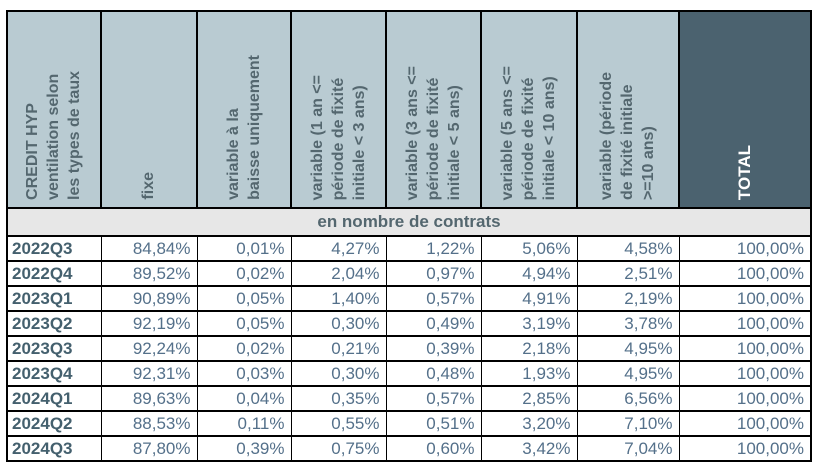 Image resolution: width=817 pixels, height=466 pixels. I want to click on cell-variable-5-10: 3,42%, so click(529, 448).